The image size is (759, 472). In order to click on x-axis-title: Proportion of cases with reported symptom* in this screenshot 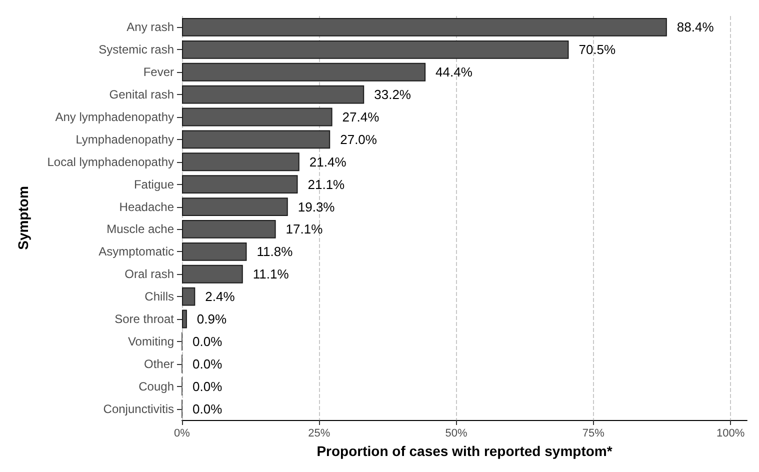, I will do `click(464, 450)`.